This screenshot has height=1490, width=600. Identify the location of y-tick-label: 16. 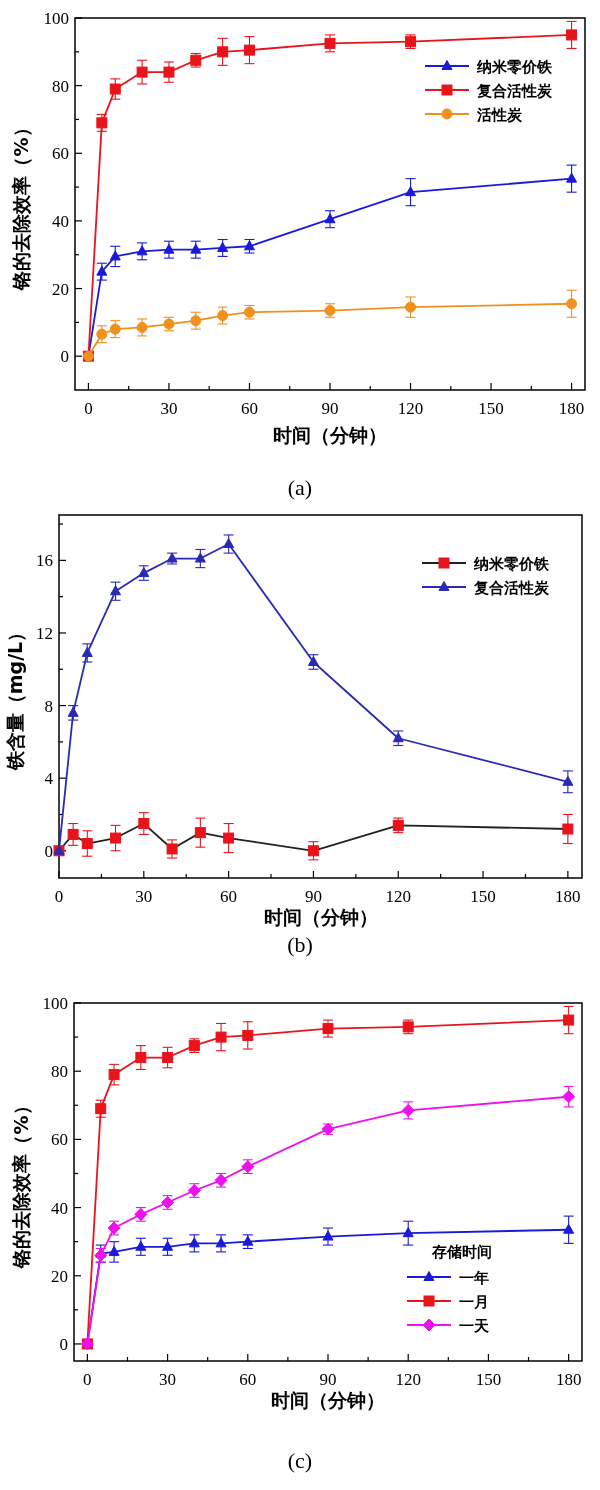
(44, 561).